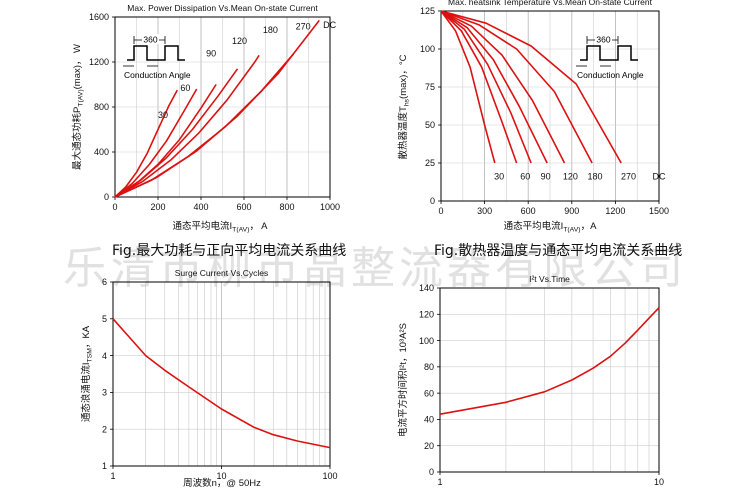 This screenshot has height=493, width=750. Describe the element at coordinates (595, 177) in the screenshot. I see `series-label: 180` at that location.